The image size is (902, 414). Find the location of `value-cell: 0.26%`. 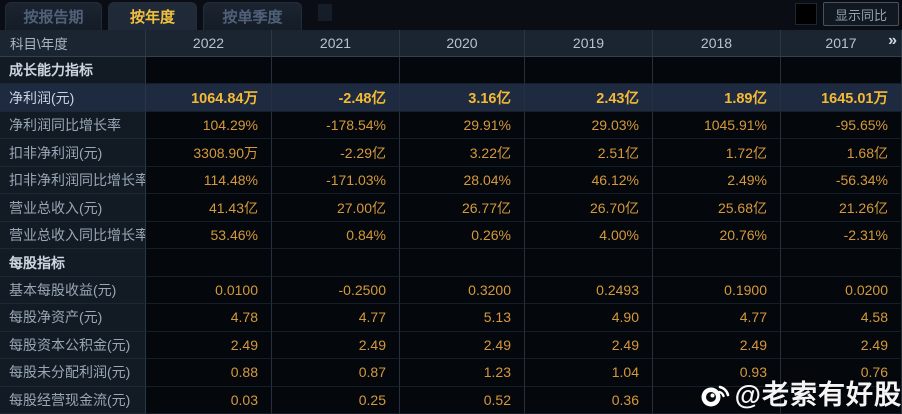

value-cell: 0.26% is located at coordinates (462, 235).